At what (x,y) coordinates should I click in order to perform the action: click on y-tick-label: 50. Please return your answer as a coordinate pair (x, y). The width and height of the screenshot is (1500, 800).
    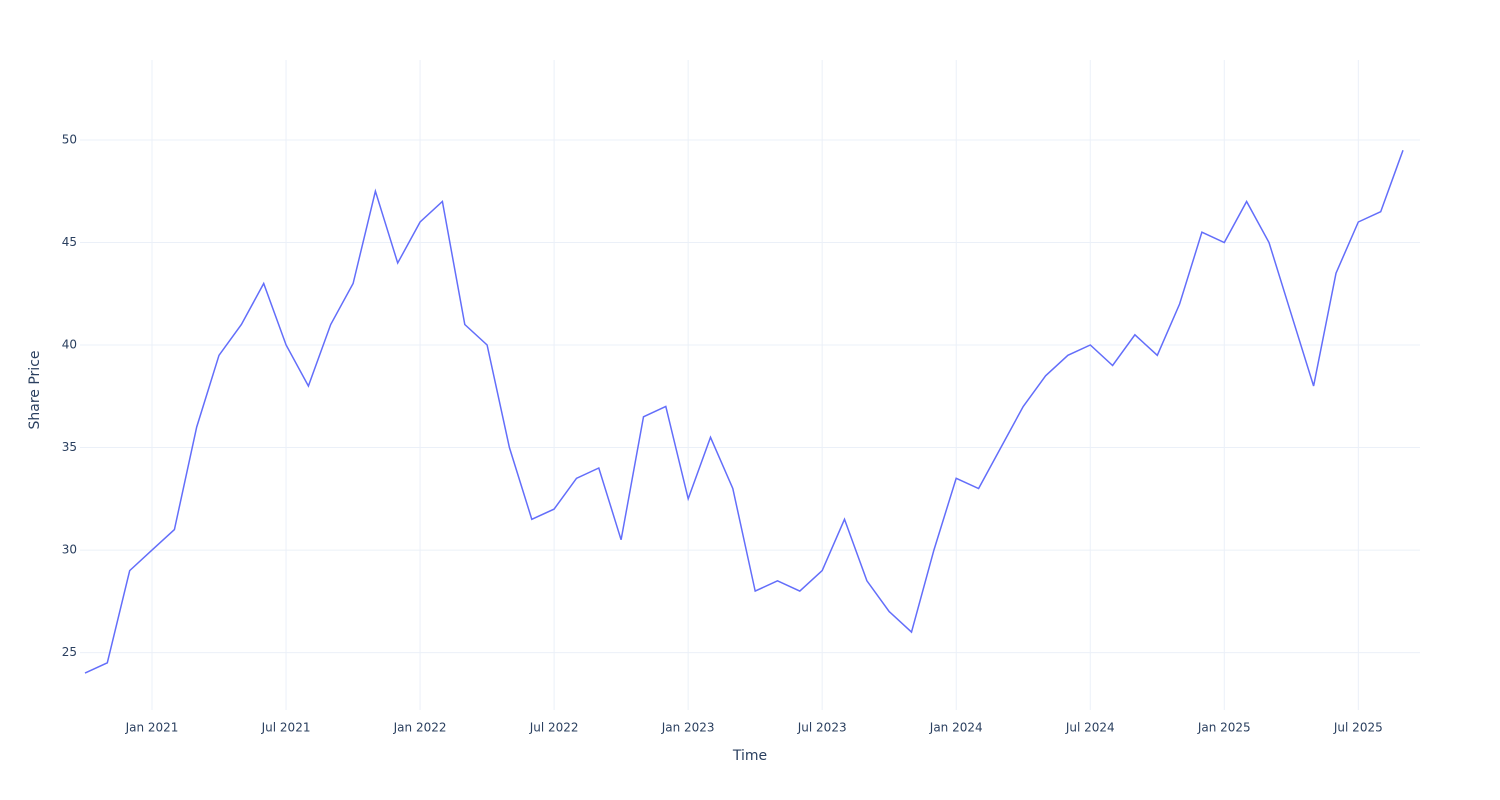
    Looking at the image, I should click on (69, 139).